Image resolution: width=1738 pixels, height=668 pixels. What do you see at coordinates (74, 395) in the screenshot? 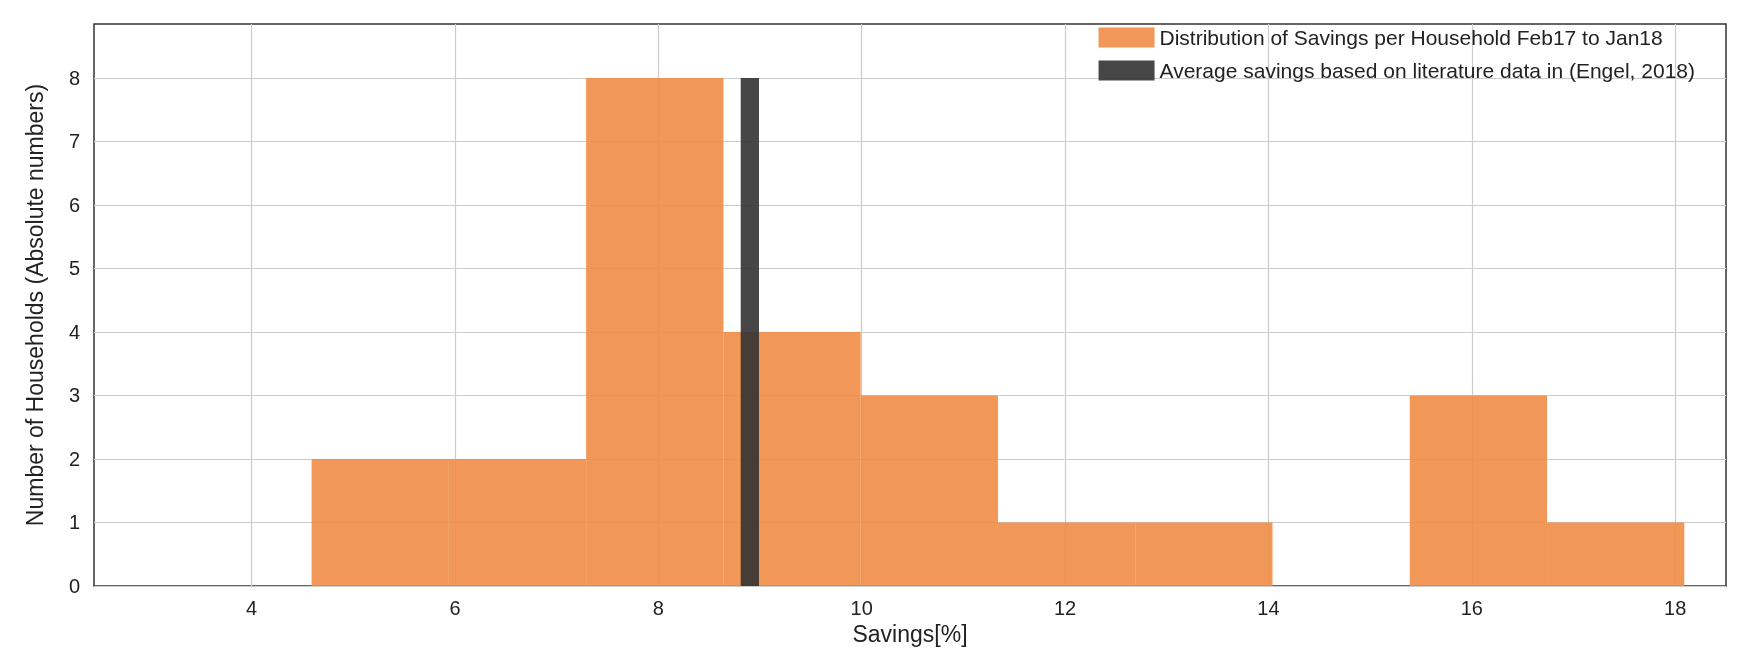
I see `y-tick-label: 3` at bounding box center [74, 395].